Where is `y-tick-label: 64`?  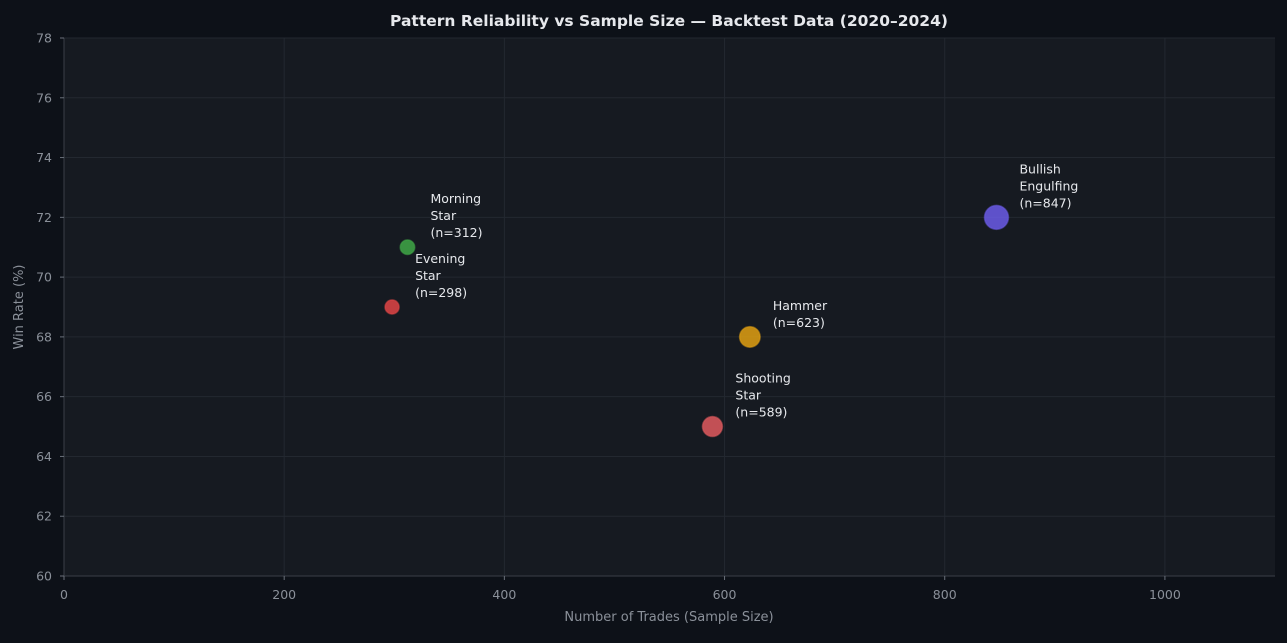
y-tick-label: 64 is located at coordinates (44, 456).